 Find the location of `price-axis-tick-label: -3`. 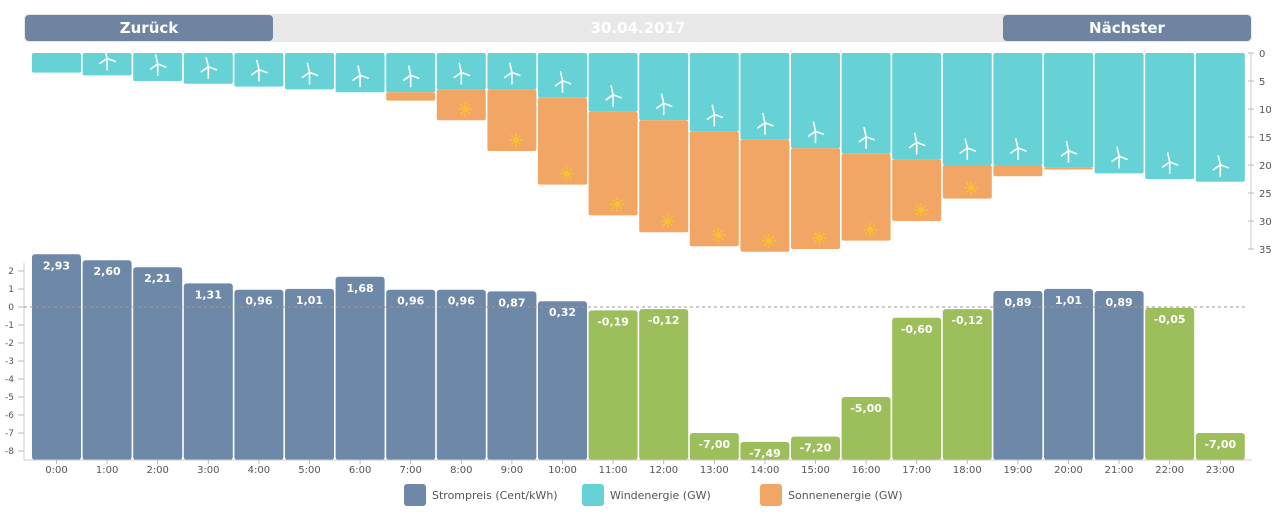

price-axis-tick-label: -3 is located at coordinates (9, 362).